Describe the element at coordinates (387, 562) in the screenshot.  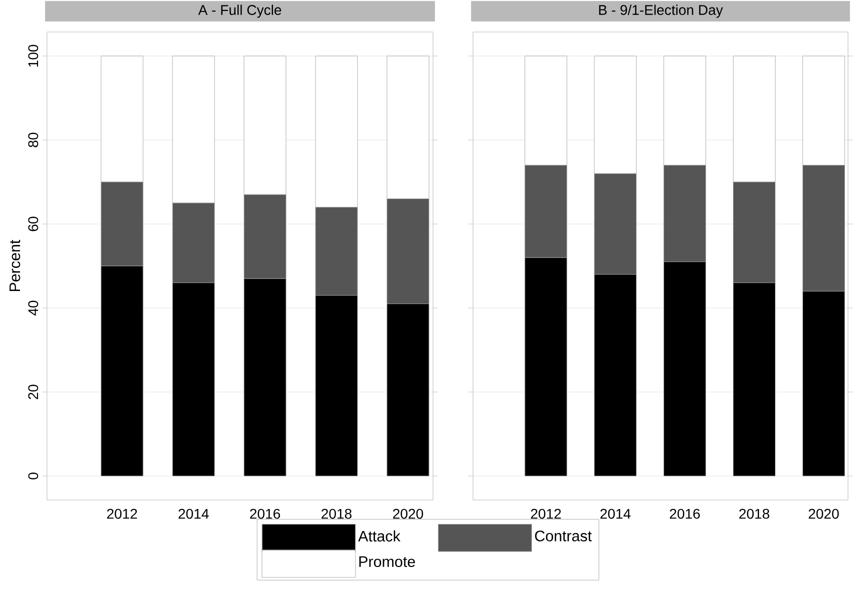
I see `legend-label: Promote` at that location.